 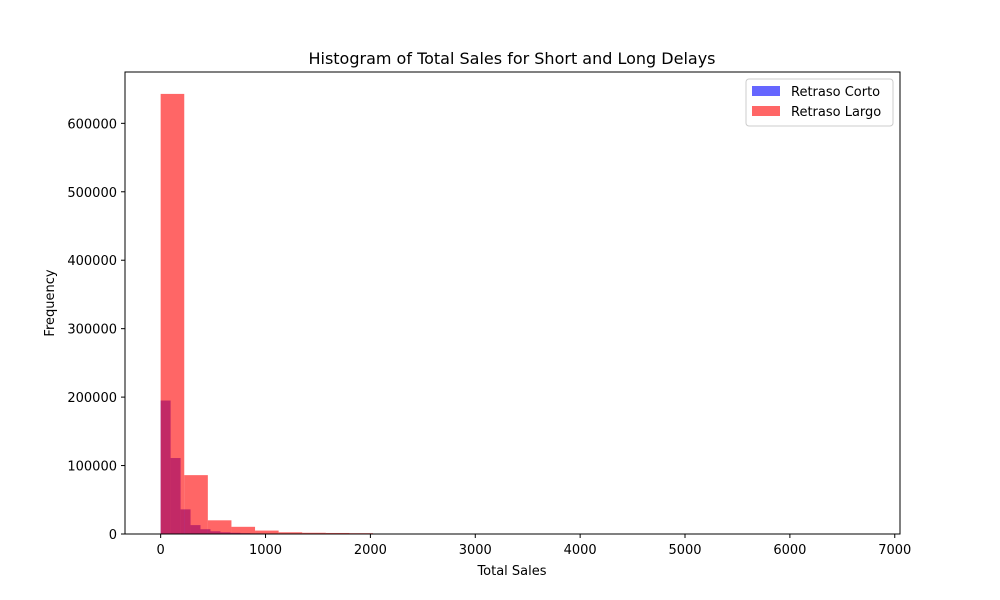 What do you see at coordinates (161, 550) in the screenshot?
I see `x-tick-label: 0` at bounding box center [161, 550].